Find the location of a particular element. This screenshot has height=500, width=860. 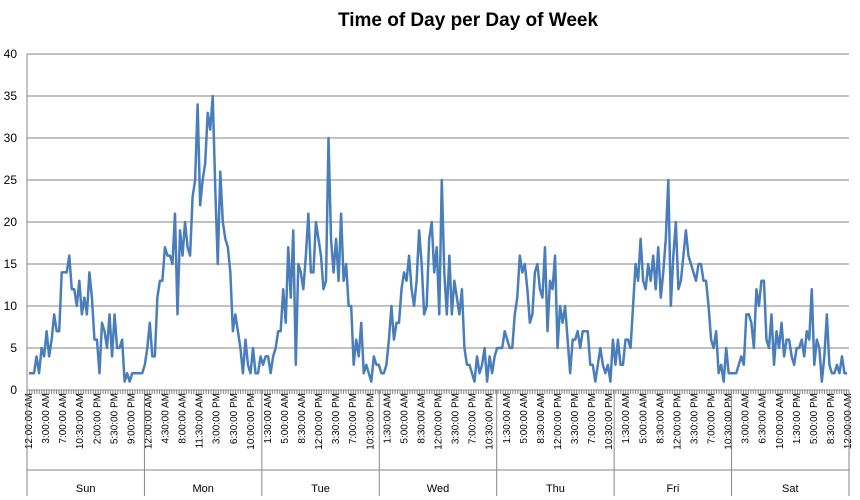

day-group-label: Tue is located at coordinates (320, 489).